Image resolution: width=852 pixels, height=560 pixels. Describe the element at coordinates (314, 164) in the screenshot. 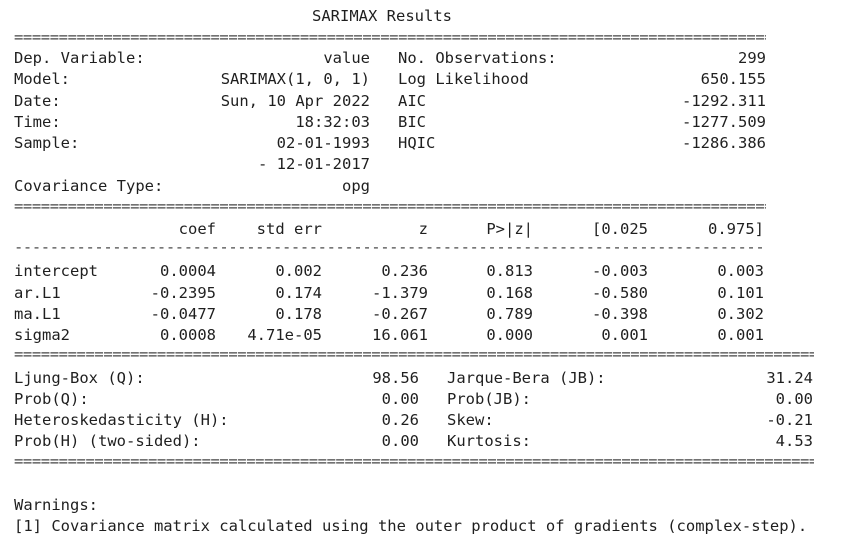

I see `sample-end-value: - 12-01-2017` at that location.